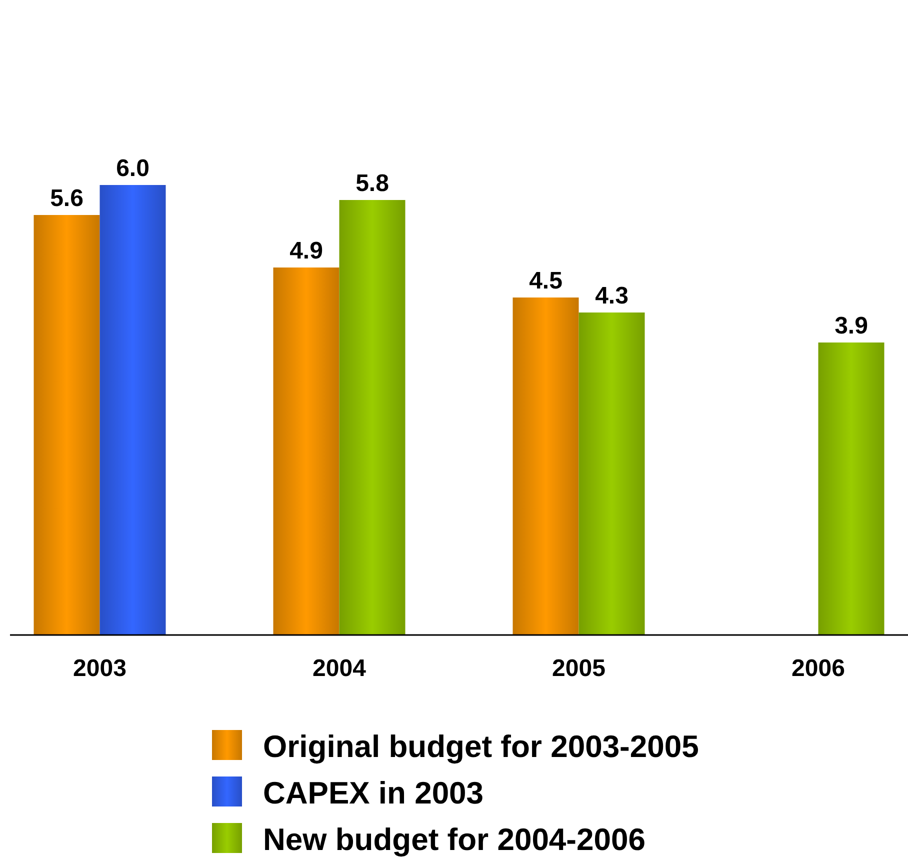 This screenshot has height=858, width=908. What do you see at coordinates (306, 251) in the screenshot?
I see `data-label: 4.9` at bounding box center [306, 251].